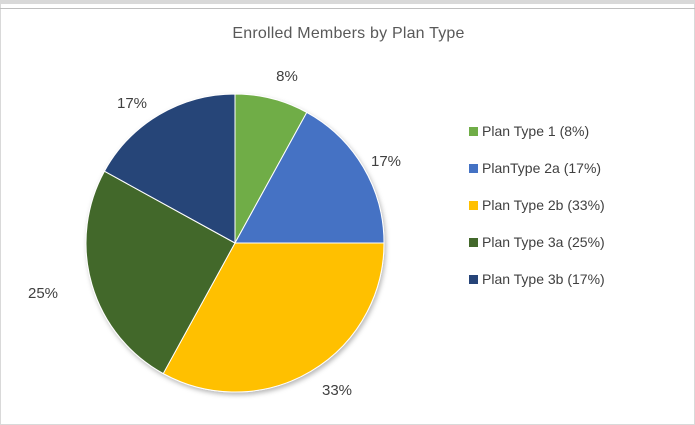 The image size is (695, 425). Describe the element at coordinates (386, 161) in the screenshot. I see `data-label-2: 17%` at that location.